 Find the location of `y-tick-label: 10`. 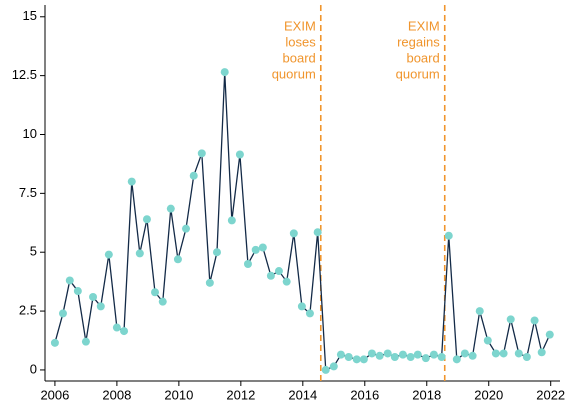

y-tick-label: 10 is located at coordinates (30, 133).